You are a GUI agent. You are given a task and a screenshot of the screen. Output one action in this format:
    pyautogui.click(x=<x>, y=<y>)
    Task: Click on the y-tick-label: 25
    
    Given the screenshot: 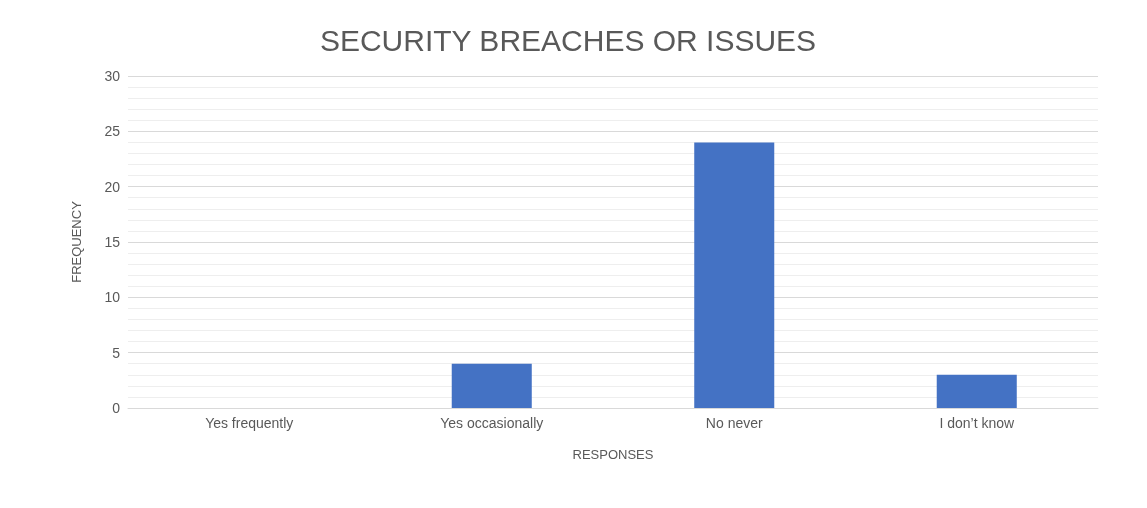 What is the action you would take?
    pyautogui.click(x=112, y=131)
    